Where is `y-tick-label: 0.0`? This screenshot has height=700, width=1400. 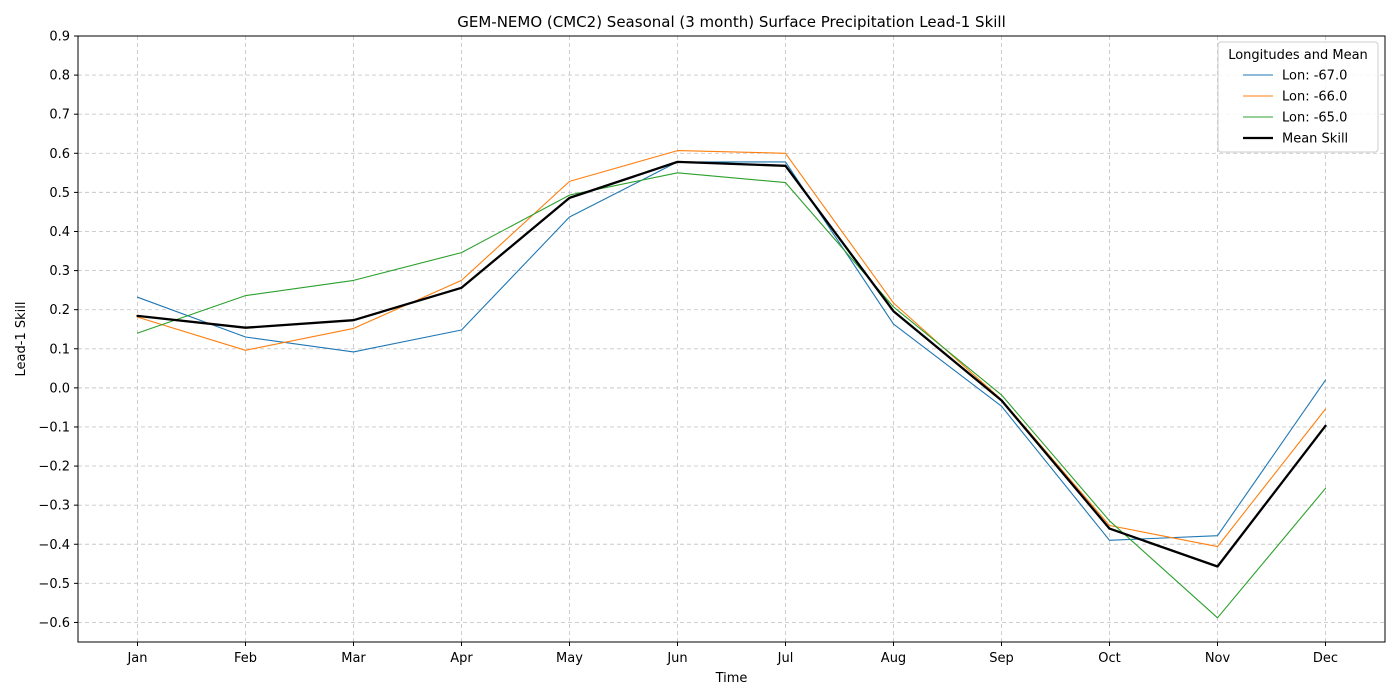
y-tick-label: 0.0 is located at coordinates (59, 388).